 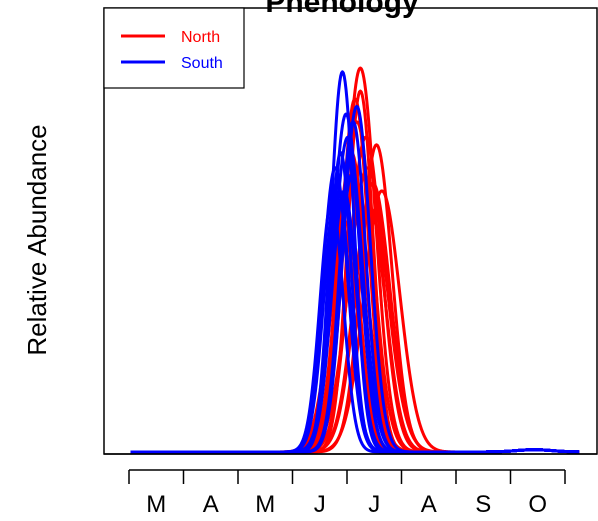 What do you see at coordinates (200, 37) in the screenshot?
I see `legend-label-north: North` at bounding box center [200, 37].